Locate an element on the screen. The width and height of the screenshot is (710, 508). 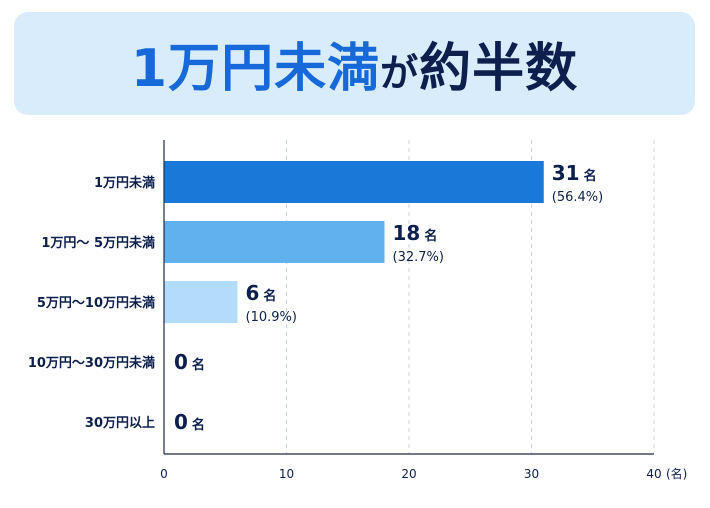
value-label: 18 名 is located at coordinates (415, 233).